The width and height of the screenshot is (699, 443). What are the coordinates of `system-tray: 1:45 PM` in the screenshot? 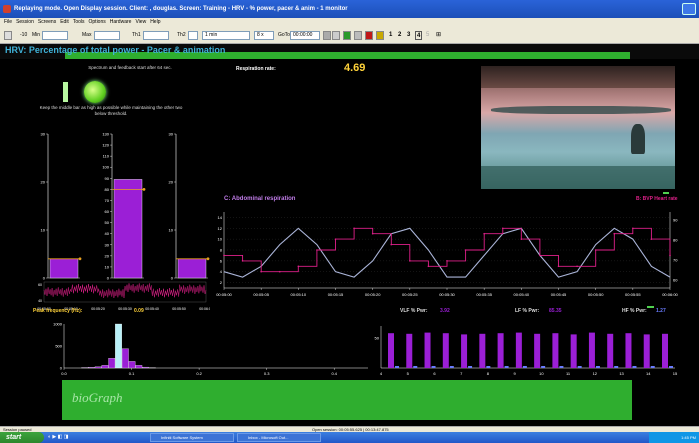 It's located at (674, 437).